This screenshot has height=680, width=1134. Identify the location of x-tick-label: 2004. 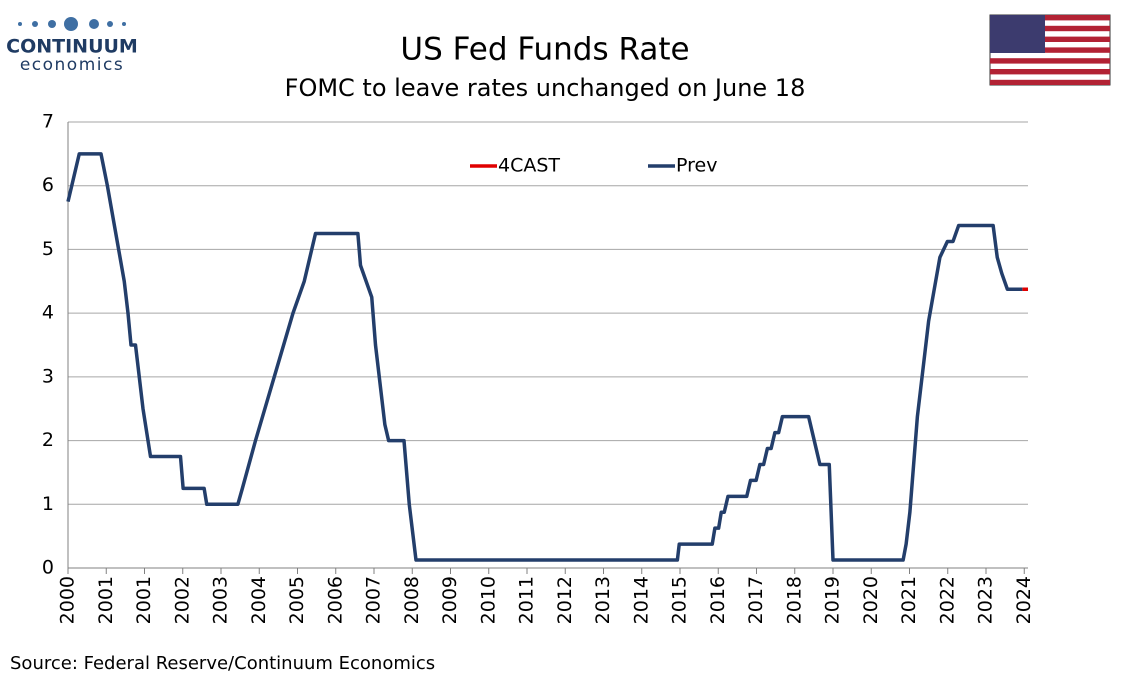
(259, 600).